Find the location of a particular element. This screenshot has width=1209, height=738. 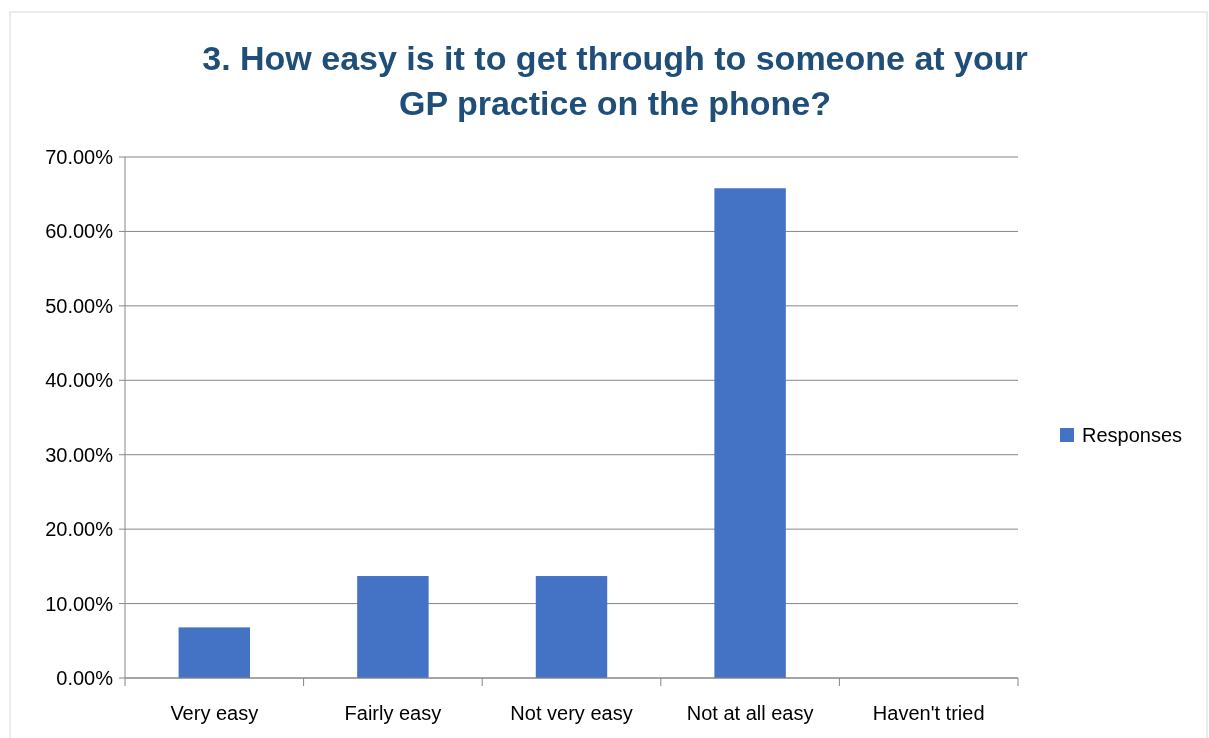

x-tick-label: Not at all easy is located at coordinates (750, 713).